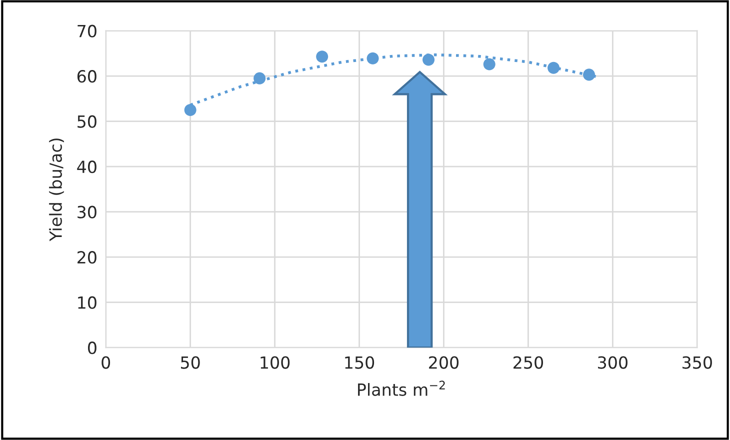 This screenshot has height=440, width=730. I want to click on x-tick-label: 250, so click(529, 362).